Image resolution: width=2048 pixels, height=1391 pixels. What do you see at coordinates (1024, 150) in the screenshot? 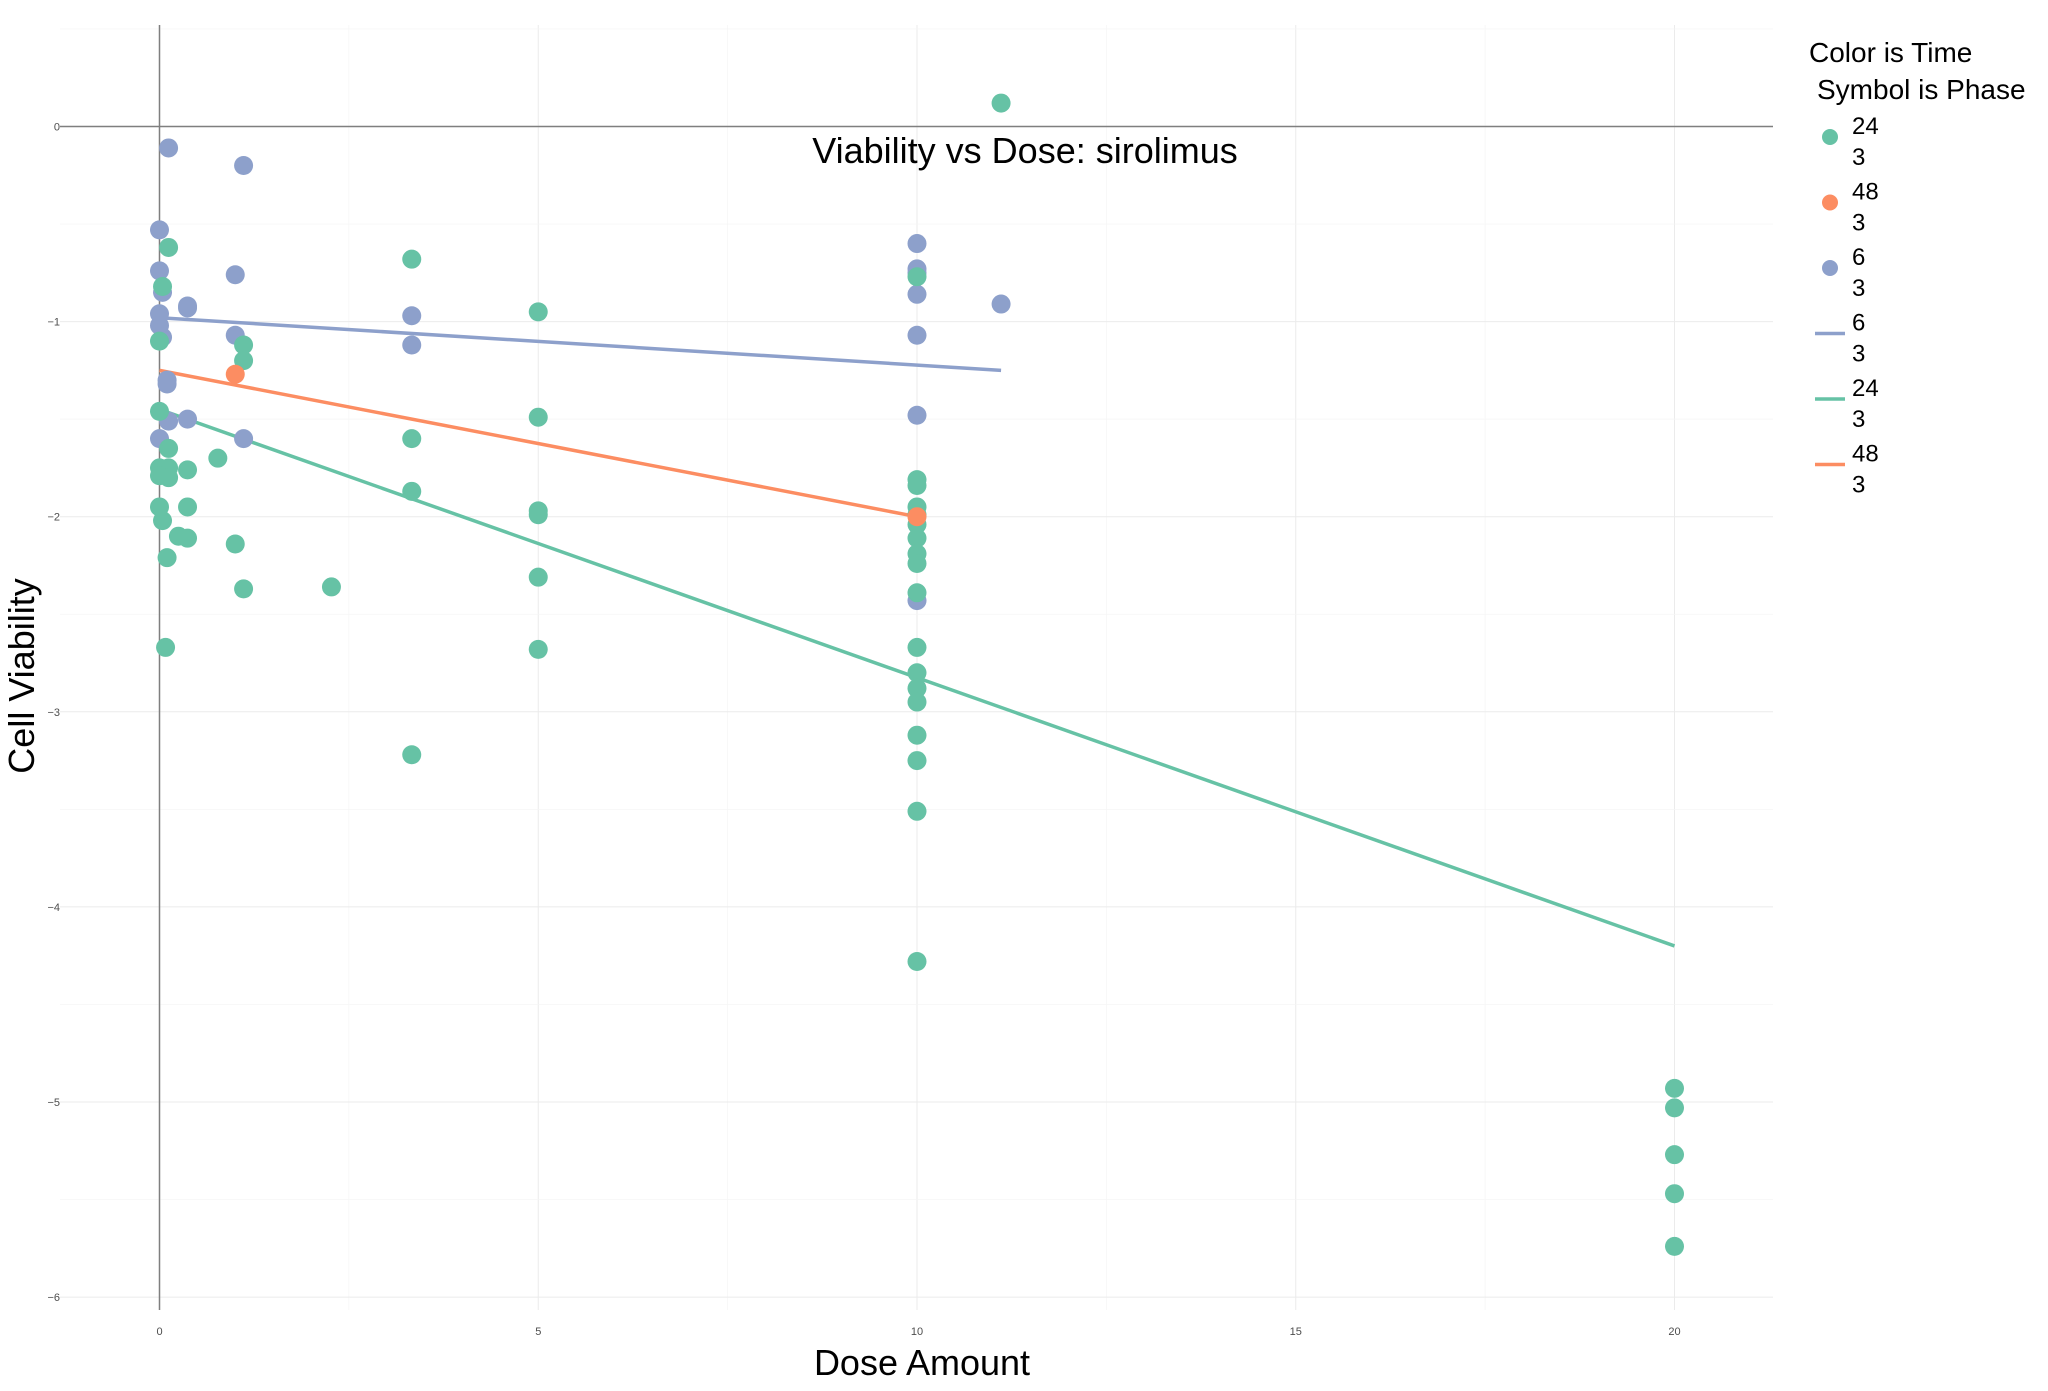
I see `chart-title: Viability vs Dose: sirolimus` at bounding box center [1024, 150].